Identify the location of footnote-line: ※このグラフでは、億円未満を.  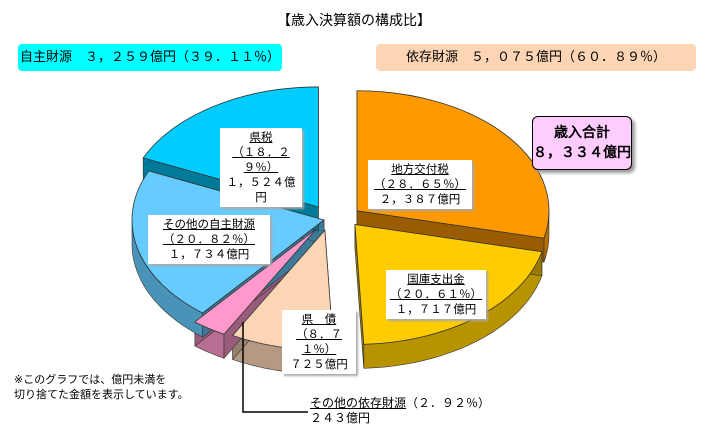
(90, 379).